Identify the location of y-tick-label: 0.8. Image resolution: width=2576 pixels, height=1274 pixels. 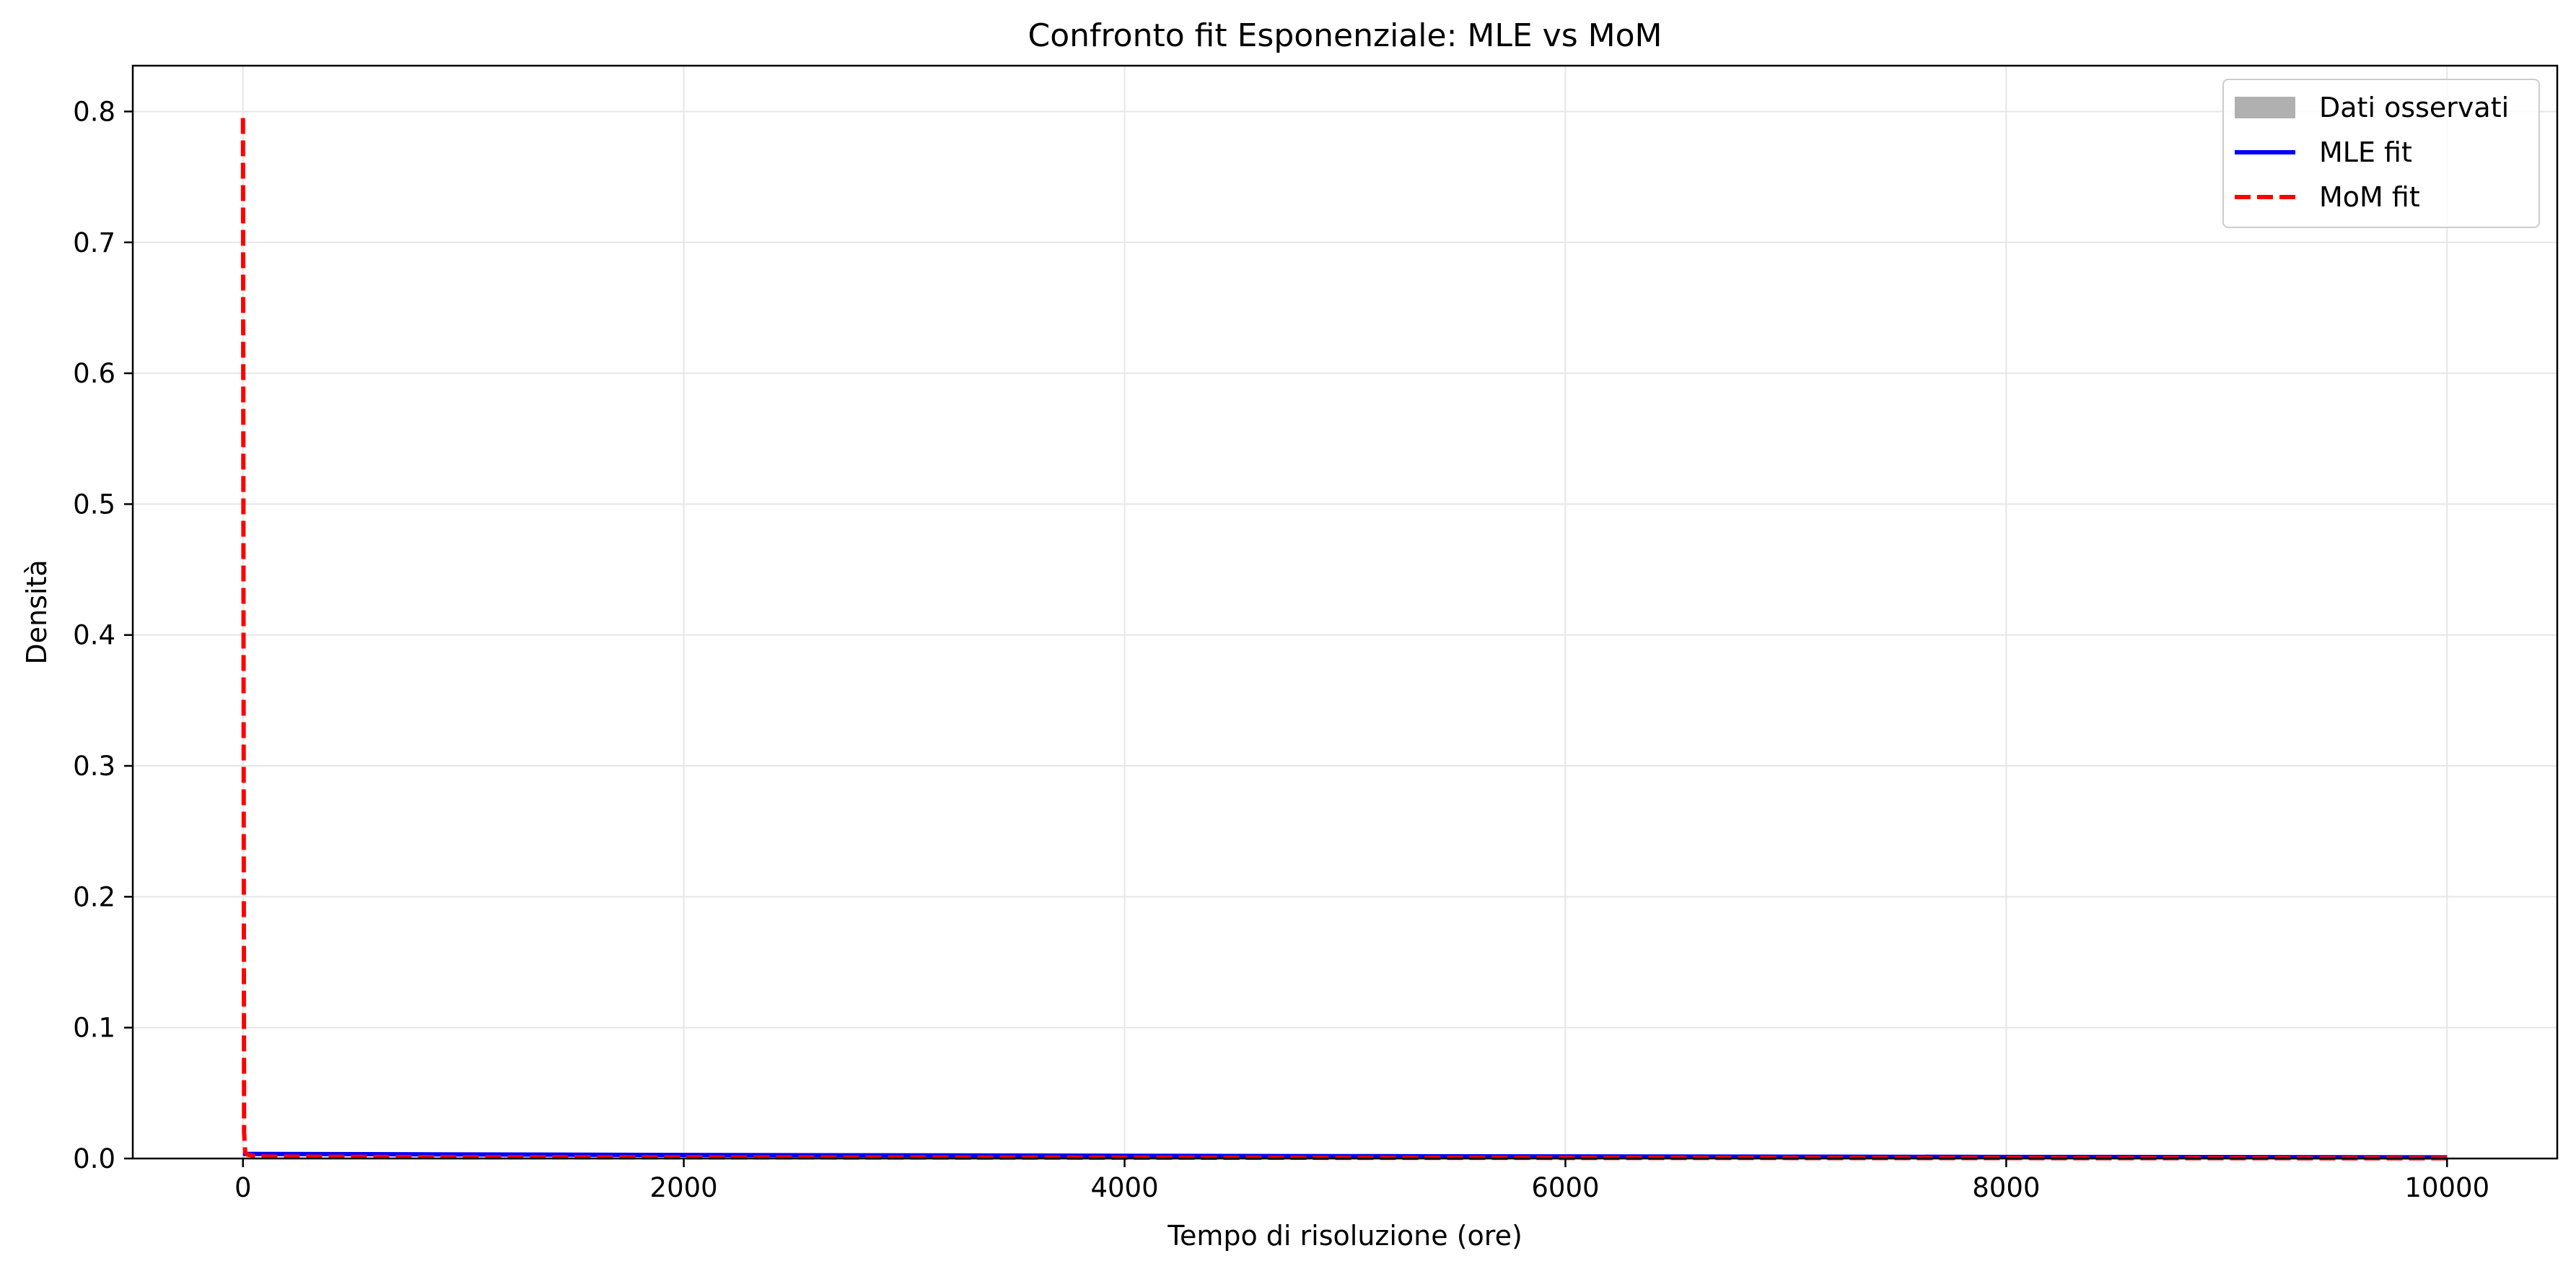
(94, 111).